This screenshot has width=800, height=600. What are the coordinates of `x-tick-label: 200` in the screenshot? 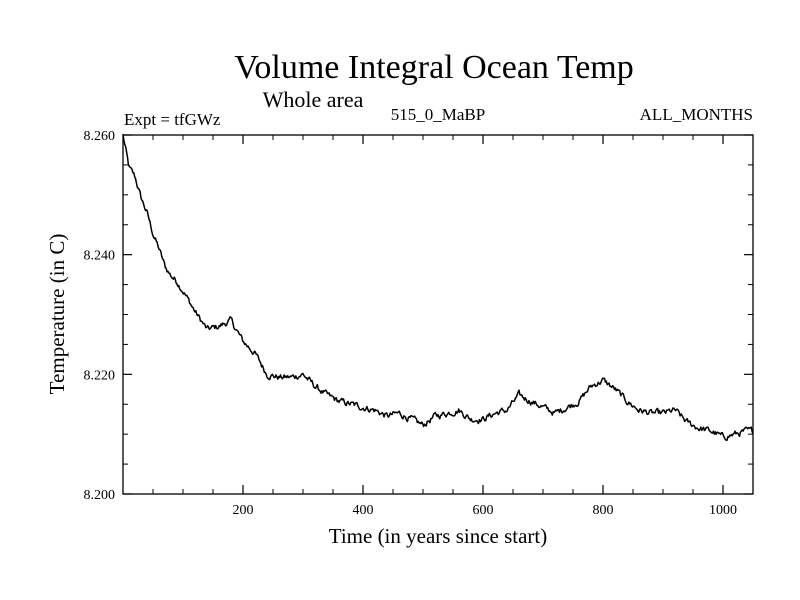 It's located at (243, 510).